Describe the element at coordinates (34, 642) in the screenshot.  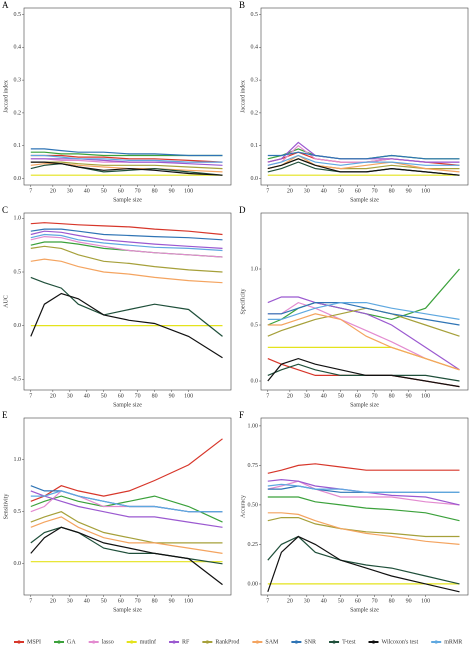
I see `legend-label: MSPI` at that location.